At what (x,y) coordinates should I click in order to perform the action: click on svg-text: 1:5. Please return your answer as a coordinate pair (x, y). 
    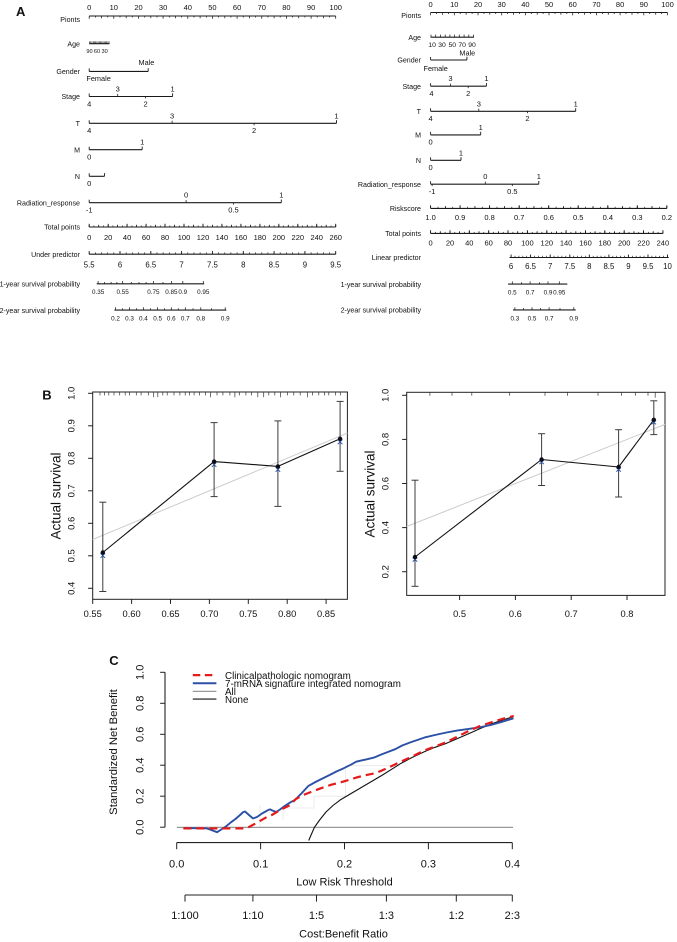
    Looking at the image, I should click on (316, 916).